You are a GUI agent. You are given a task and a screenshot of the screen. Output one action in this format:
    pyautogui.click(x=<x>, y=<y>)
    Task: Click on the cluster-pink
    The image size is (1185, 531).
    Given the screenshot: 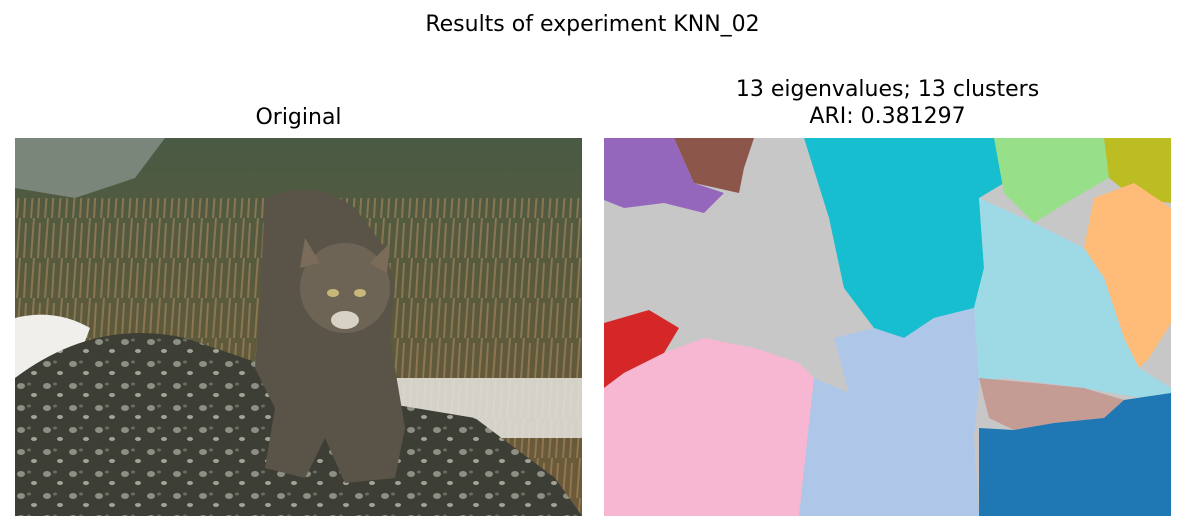 What is the action you would take?
    pyautogui.click(x=709, y=427)
    